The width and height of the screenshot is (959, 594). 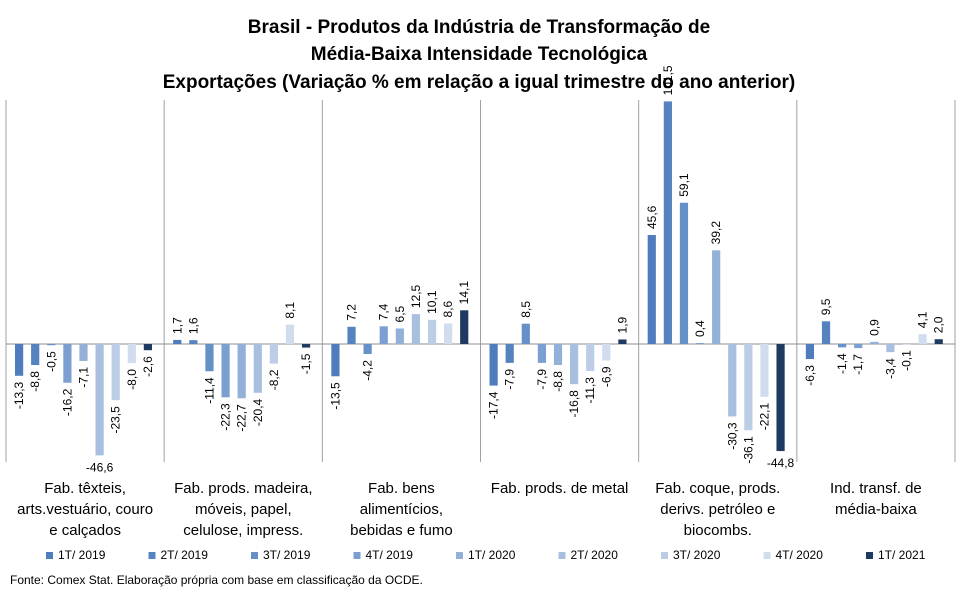 What do you see at coordinates (717, 488) in the screenshot?
I see `category-label: Fab. coque, prods.` at bounding box center [717, 488].